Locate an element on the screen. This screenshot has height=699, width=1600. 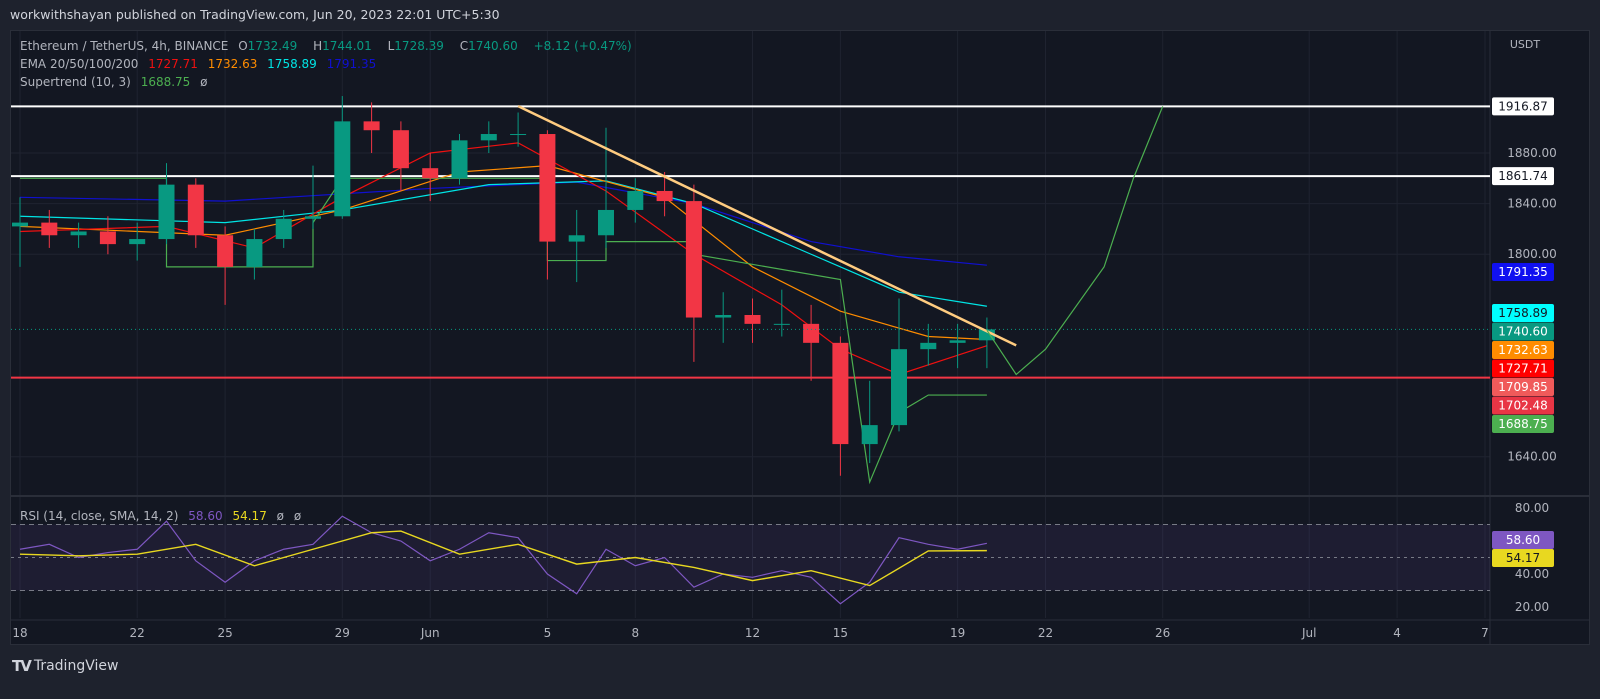
rsi-sma-line is located at coordinates (503, 558).